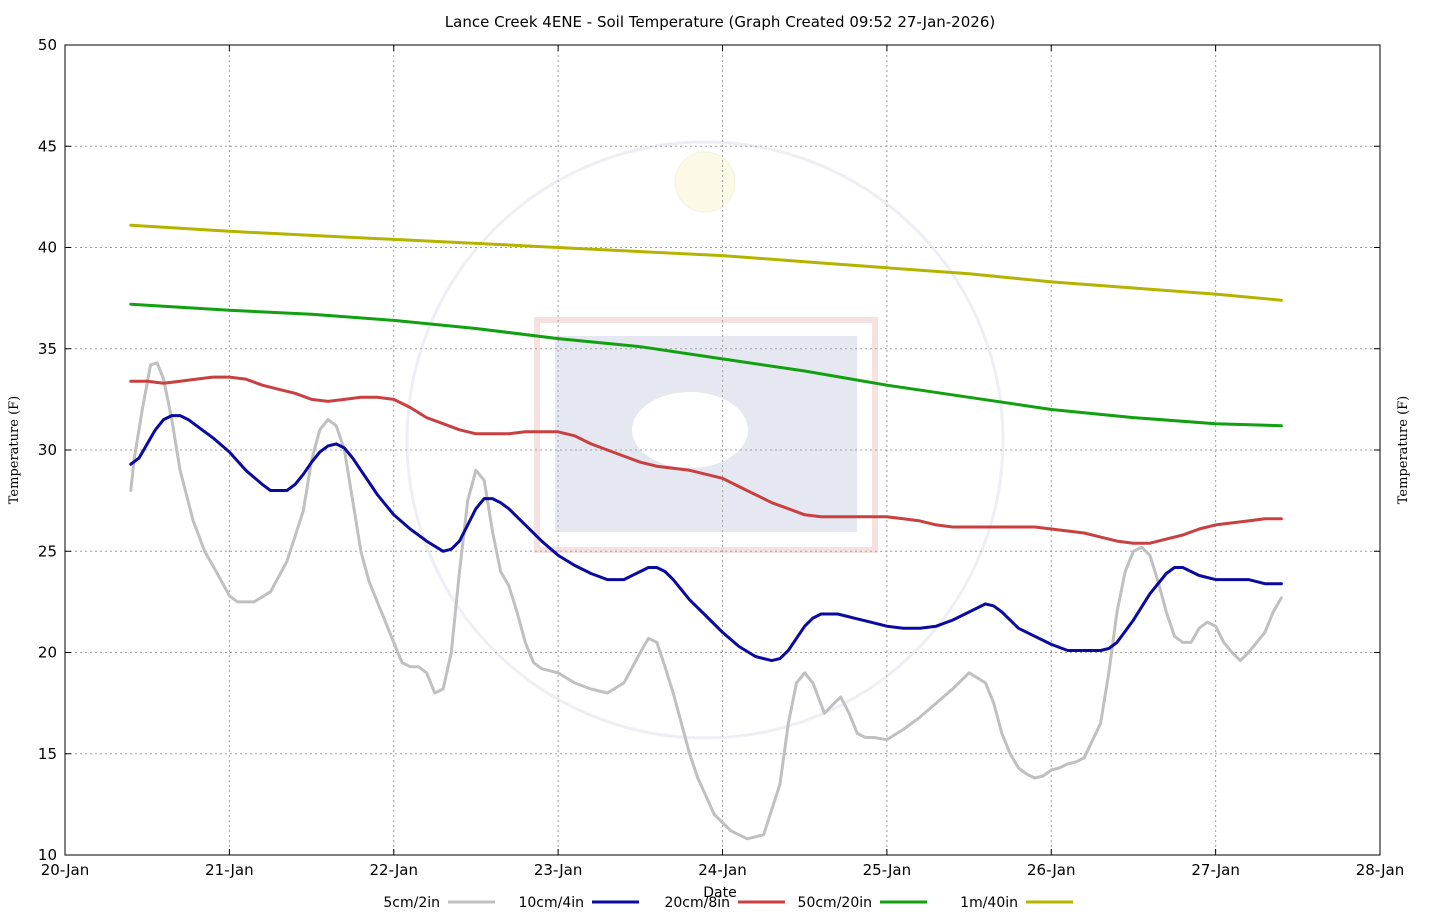 This screenshot has height=920, width=1440. I want to click on legend-label: 50cm/20in, so click(835, 903).